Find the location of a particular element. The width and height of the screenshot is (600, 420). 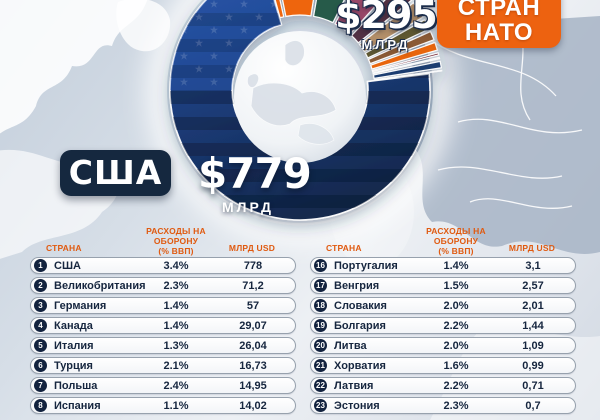

globe-center is located at coordinates (300, 97).